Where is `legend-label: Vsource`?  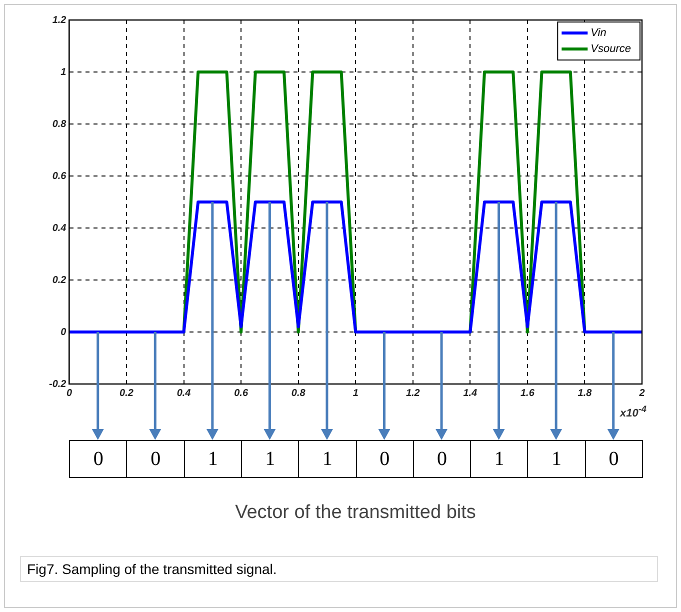
legend-label: Vsource is located at coordinates (611, 49).